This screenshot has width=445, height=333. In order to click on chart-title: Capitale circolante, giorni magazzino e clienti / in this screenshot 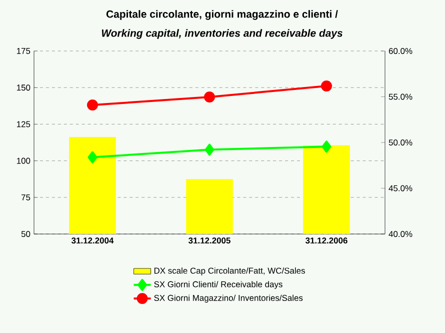, I will do `click(222, 15)`.